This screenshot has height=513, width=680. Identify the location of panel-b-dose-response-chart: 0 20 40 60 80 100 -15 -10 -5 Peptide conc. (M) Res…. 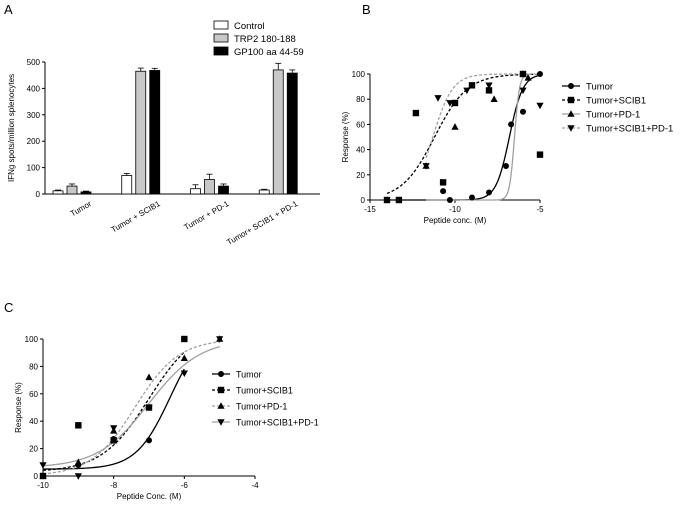
(507, 147).